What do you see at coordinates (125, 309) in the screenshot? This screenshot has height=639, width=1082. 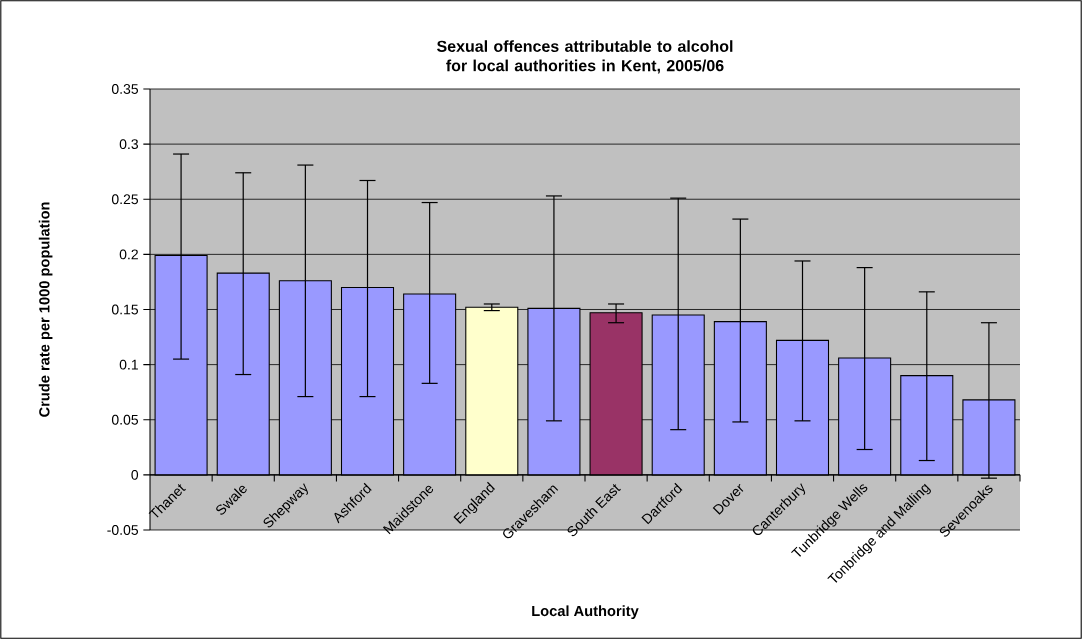 I see `y-tick-label: 0.15` at bounding box center [125, 309].